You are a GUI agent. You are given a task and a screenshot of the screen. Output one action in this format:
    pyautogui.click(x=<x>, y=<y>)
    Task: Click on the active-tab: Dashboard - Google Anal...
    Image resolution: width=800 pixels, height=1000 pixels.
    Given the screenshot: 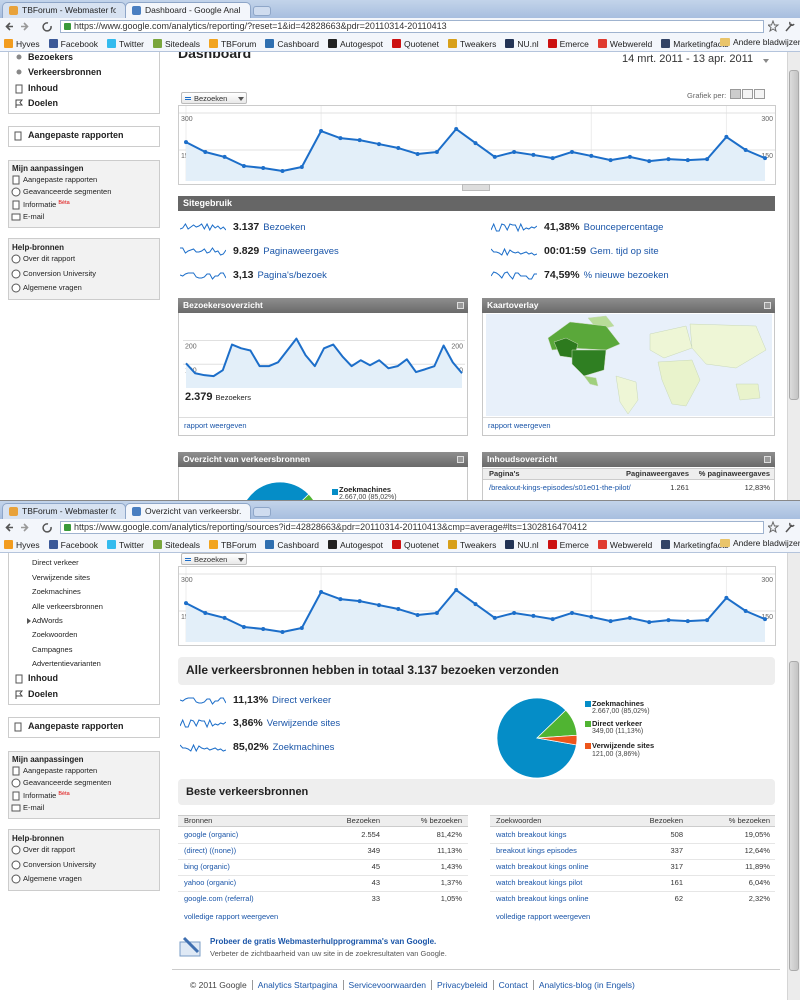 What is the action you would take?
    pyautogui.click(x=188, y=10)
    